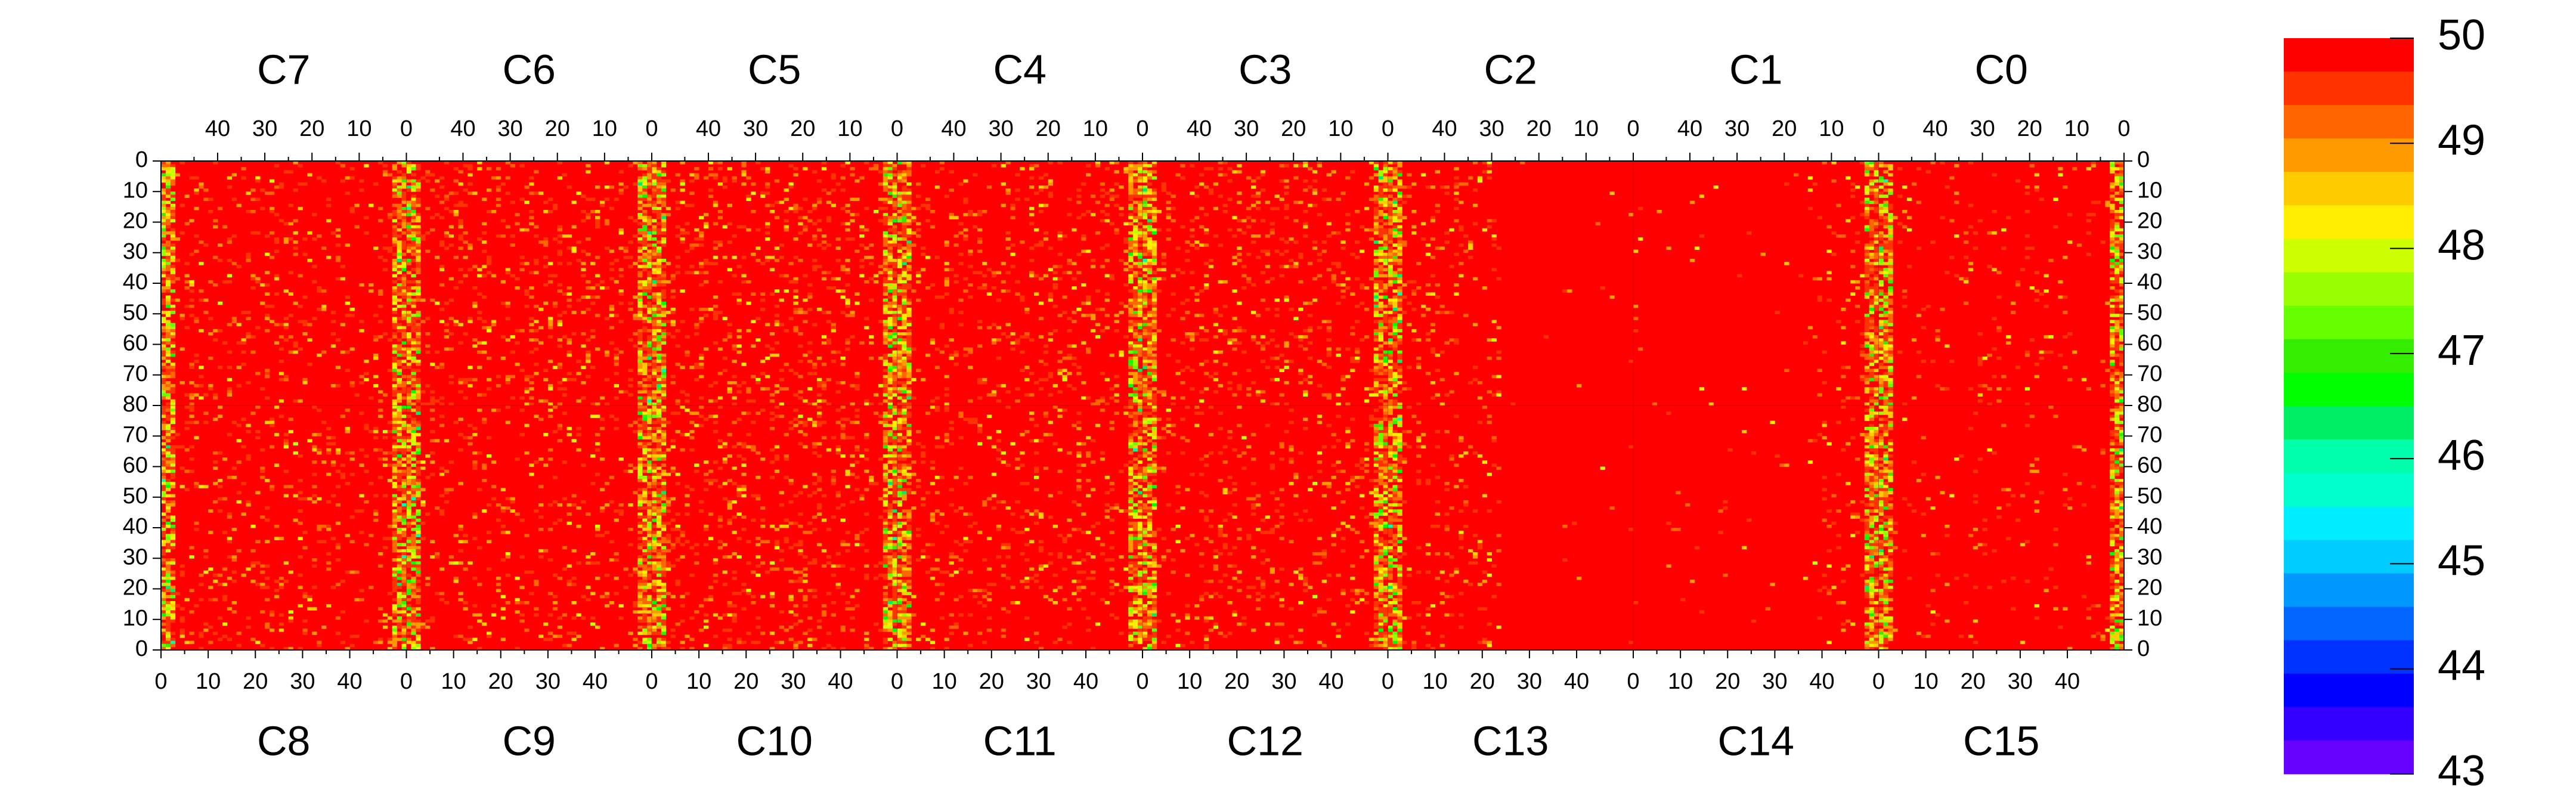 This screenshot has width=2576, height=805. What do you see at coordinates (462, 129) in the screenshot?
I see `top-col-tick-label: 40` at bounding box center [462, 129].